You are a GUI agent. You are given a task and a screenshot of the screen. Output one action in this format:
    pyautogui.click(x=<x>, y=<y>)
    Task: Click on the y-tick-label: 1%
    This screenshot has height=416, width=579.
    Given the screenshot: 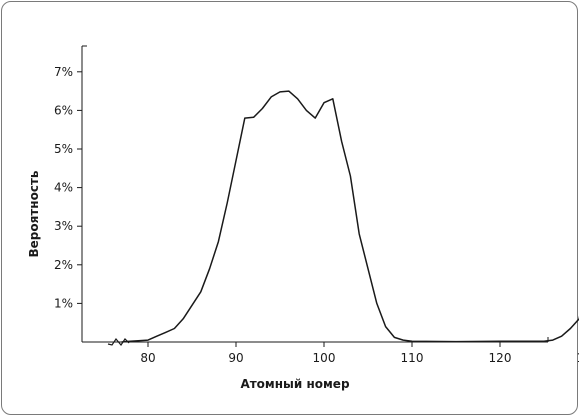 What is the action you would take?
    pyautogui.click(x=63, y=303)
    